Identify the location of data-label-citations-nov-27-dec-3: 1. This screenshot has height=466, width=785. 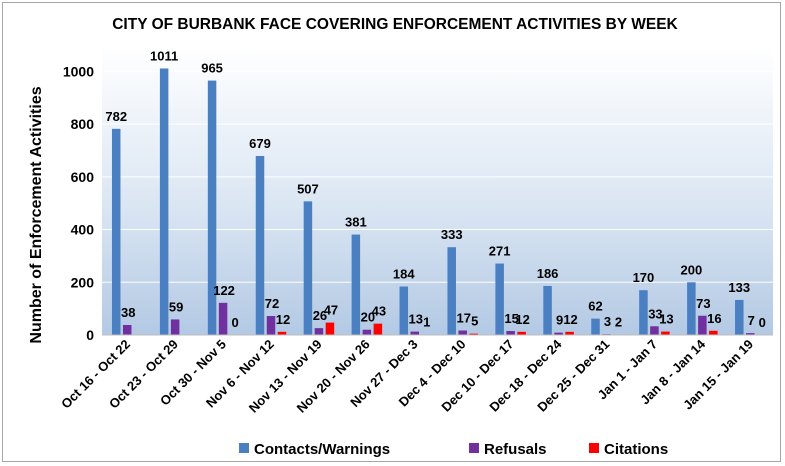
(426, 322).